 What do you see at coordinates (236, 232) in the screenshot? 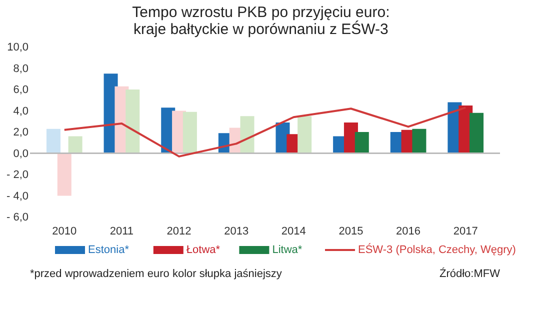
I see `x-tick-label: 2013` at bounding box center [236, 232].